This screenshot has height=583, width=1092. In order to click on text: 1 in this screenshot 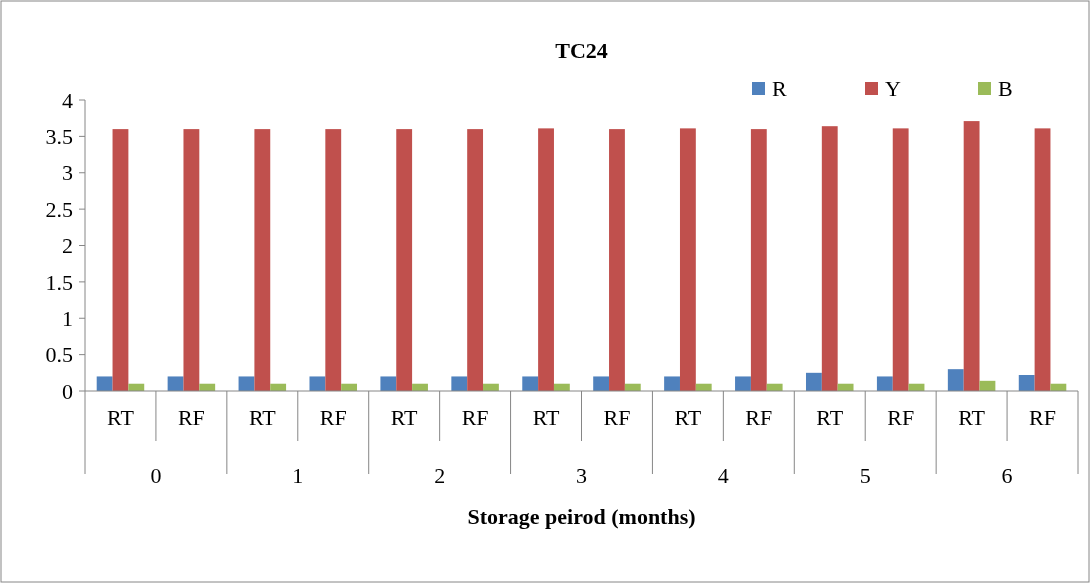, I will do `click(298, 475)`.